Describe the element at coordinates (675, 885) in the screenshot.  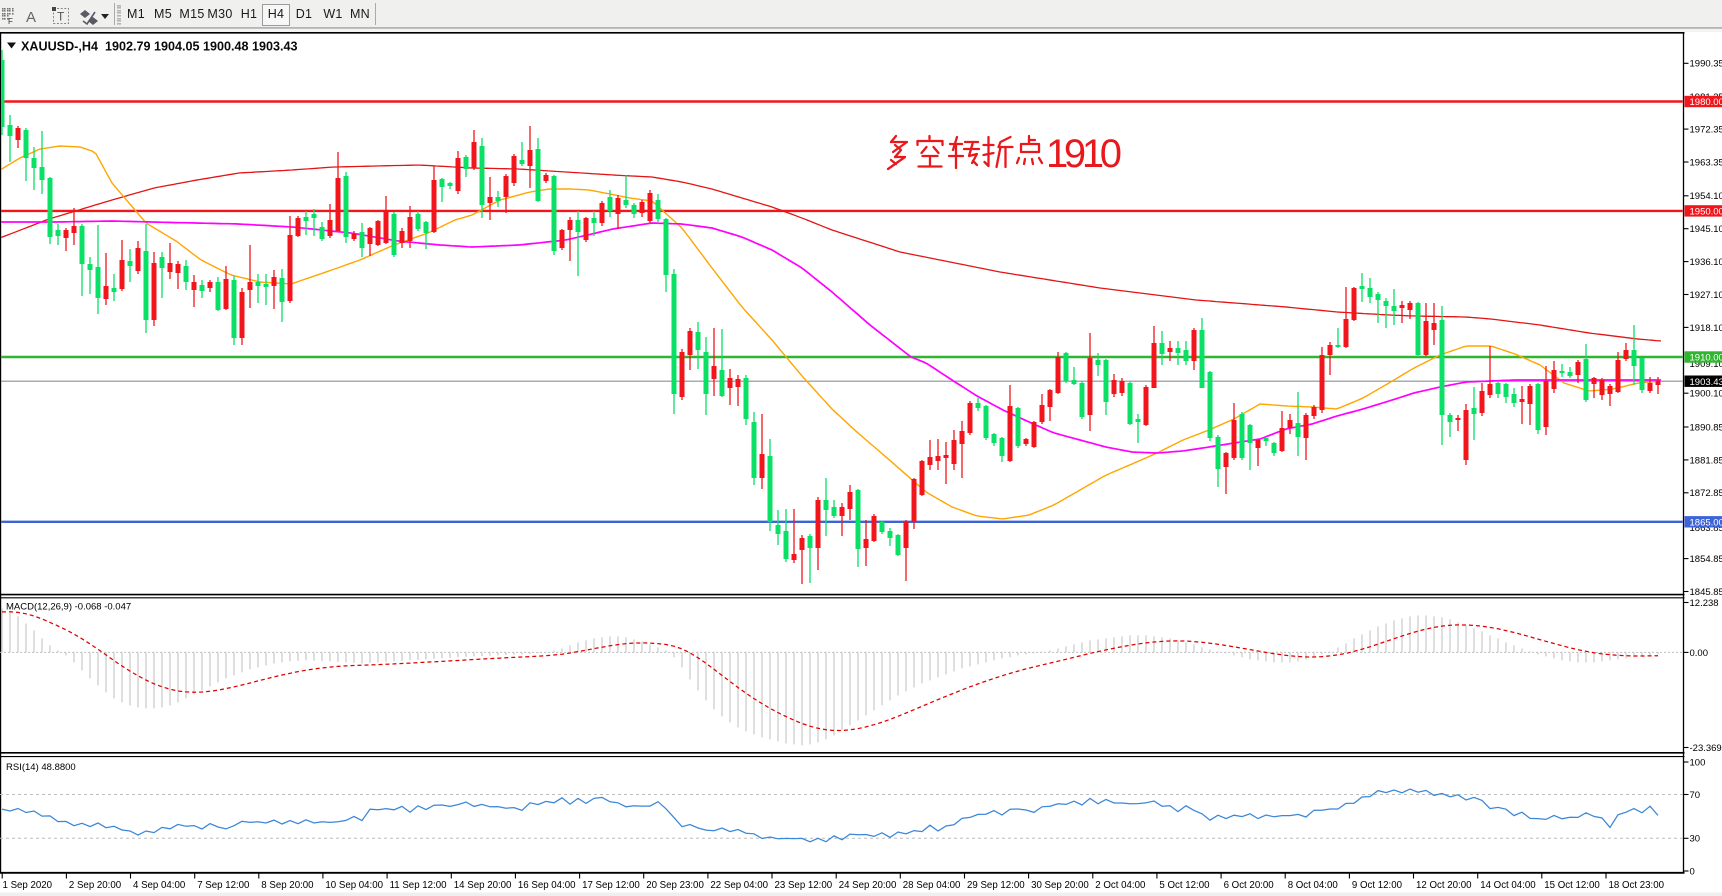
I see `svg-text: 20 Sep 23:00` at that location.